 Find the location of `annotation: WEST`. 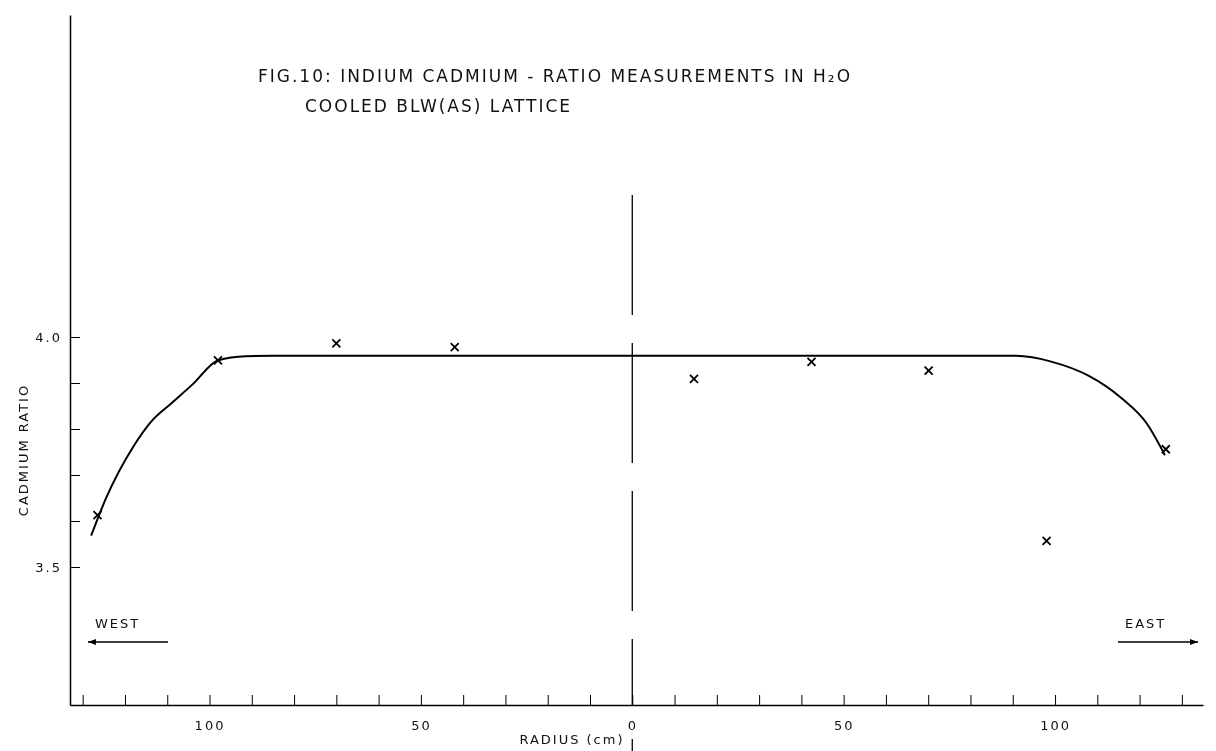

annotation: WEST is located at coordinates (118, 623).